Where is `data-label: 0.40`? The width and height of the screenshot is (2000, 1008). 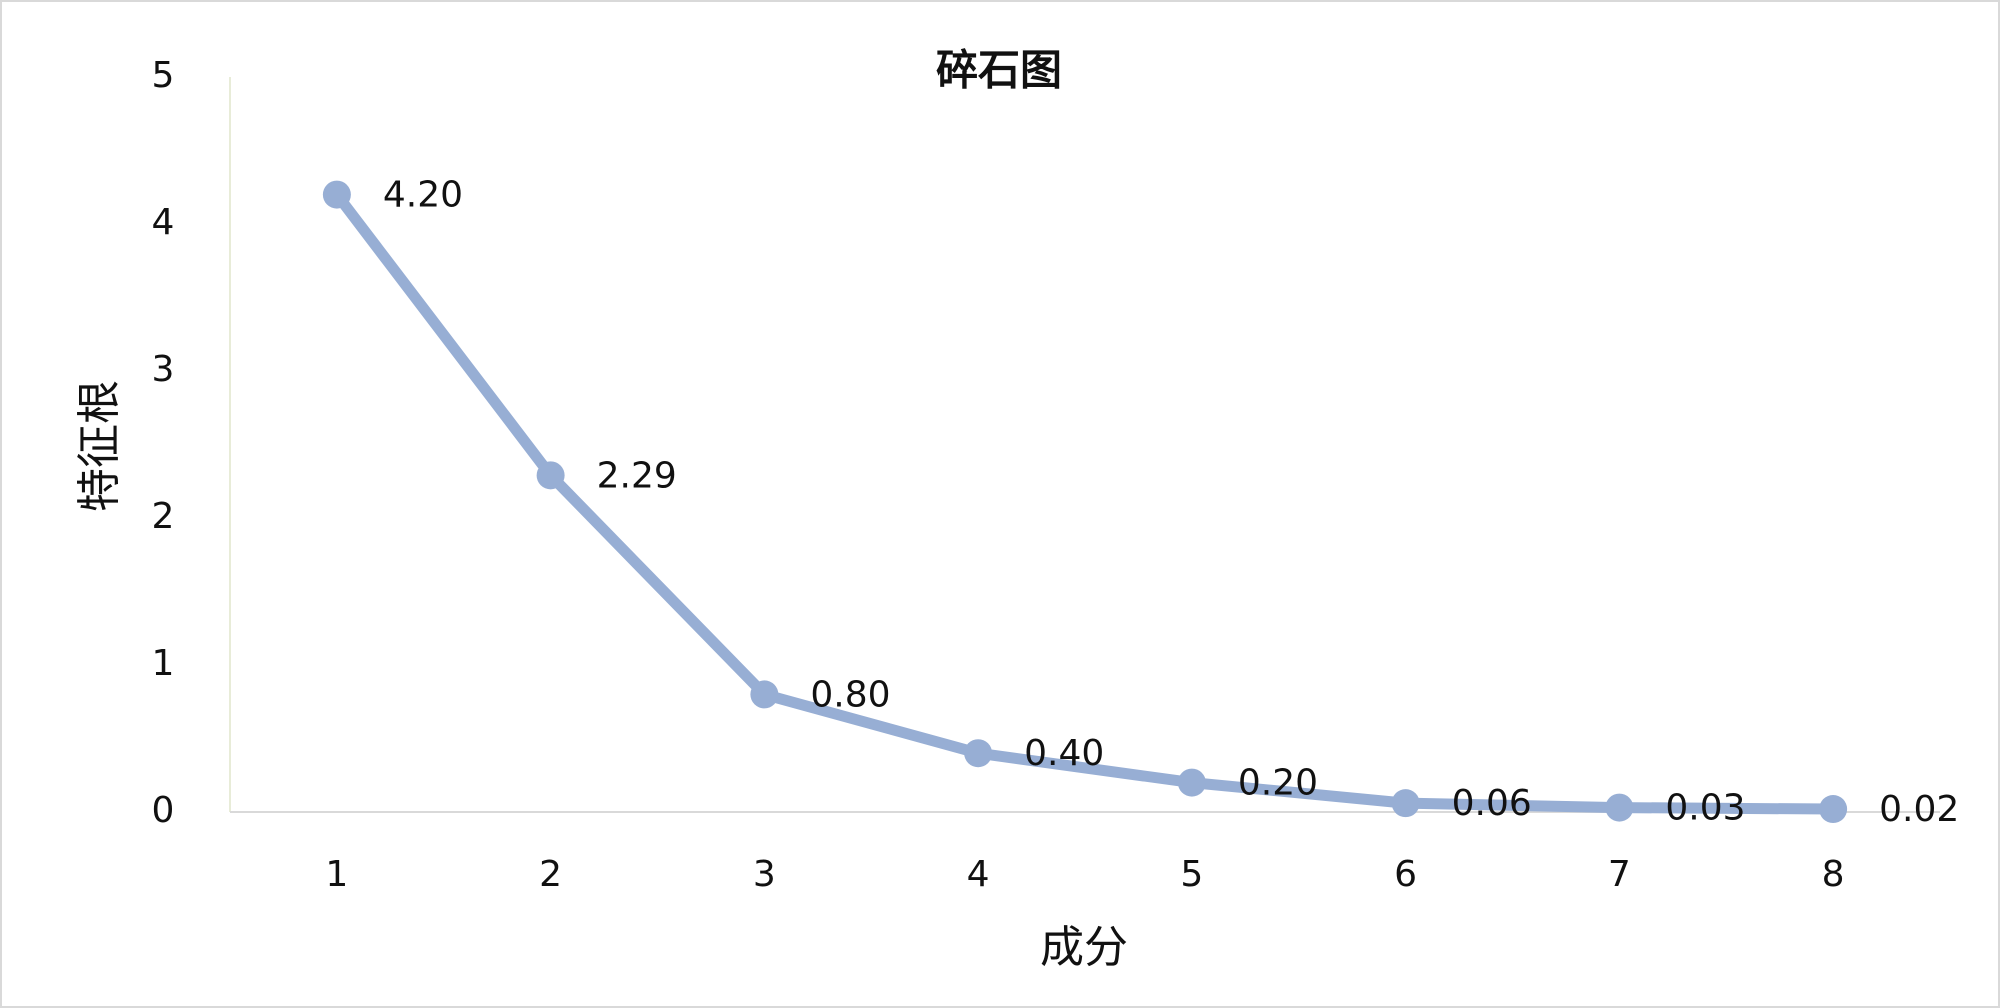
data-label: 0.40 is located at coordinates (1064, 753).